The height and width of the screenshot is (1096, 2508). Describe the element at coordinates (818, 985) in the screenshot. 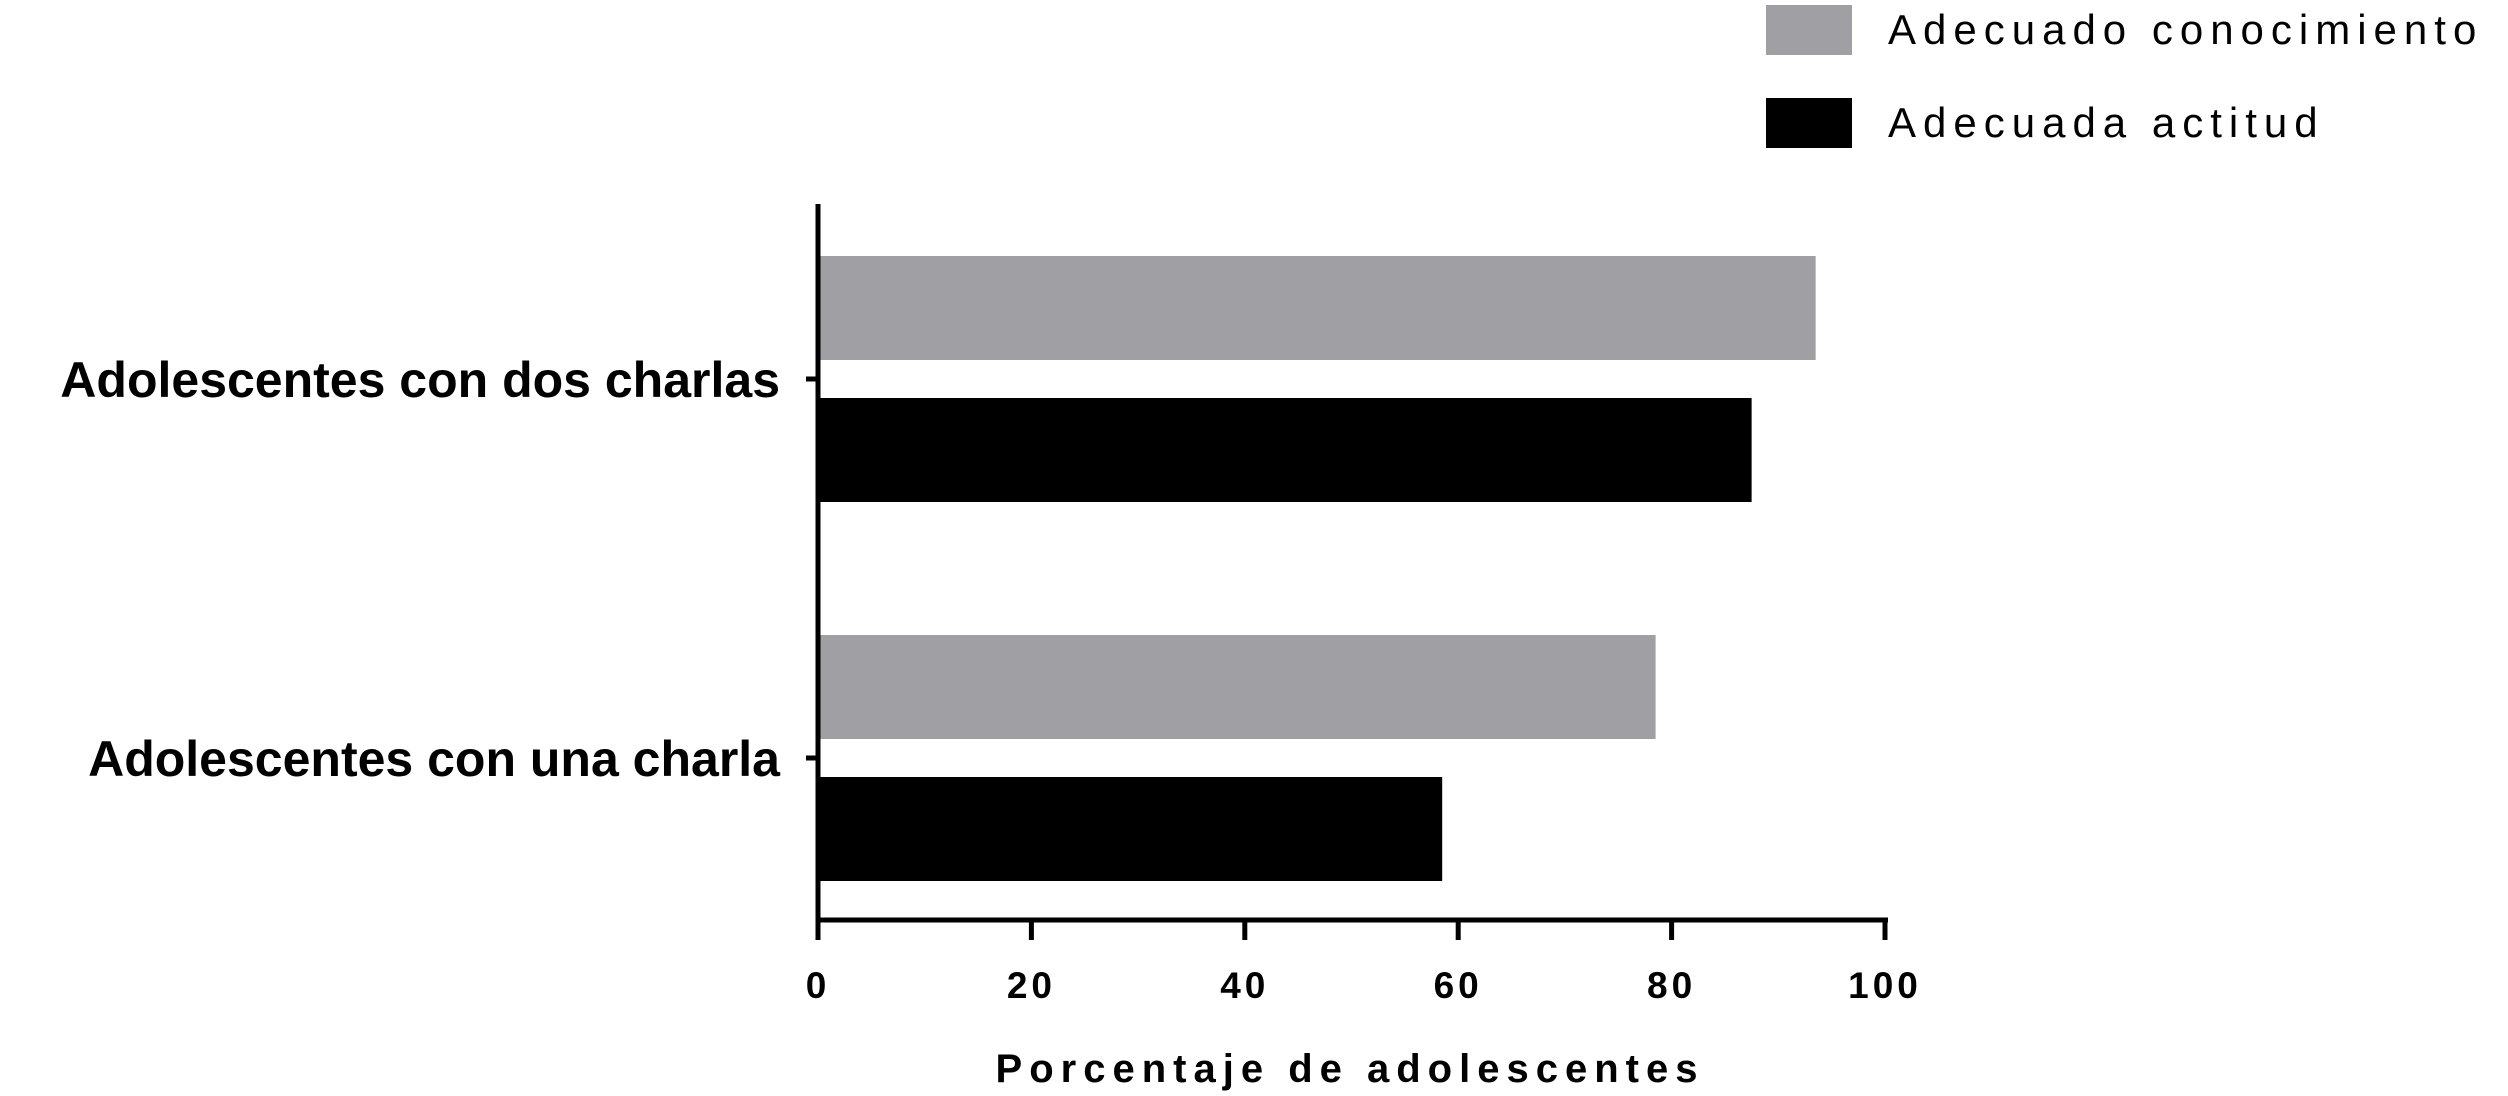

I see `x-tick-label: 0` at that location.